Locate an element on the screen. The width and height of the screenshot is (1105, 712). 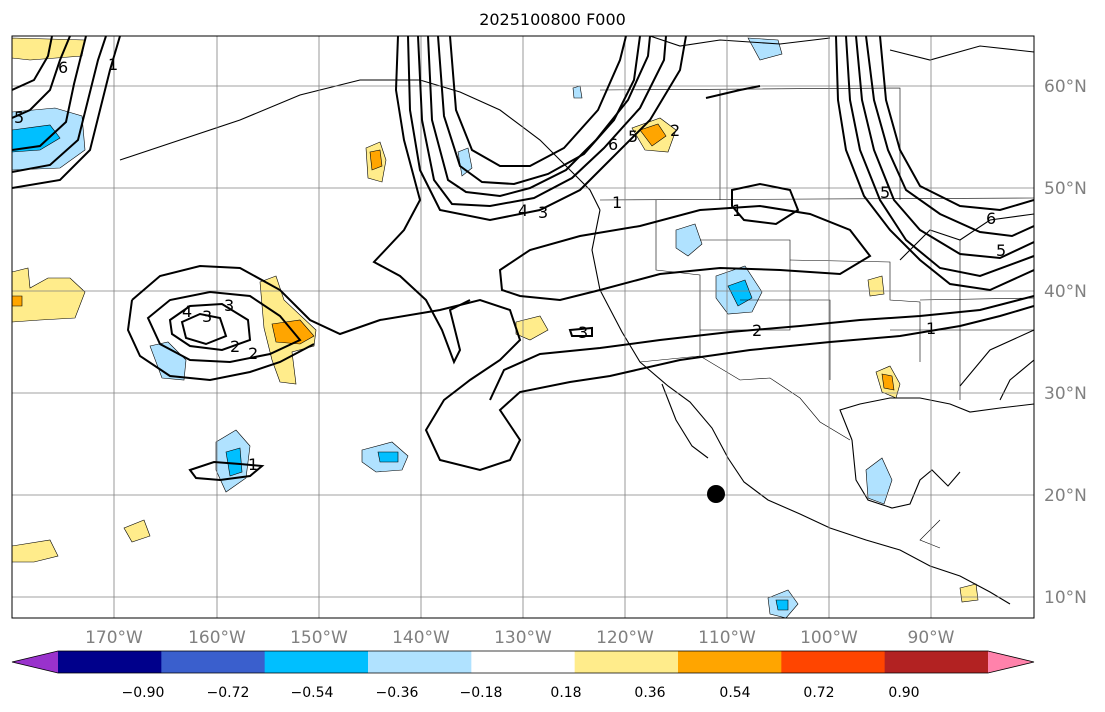
colorbar-tick: −0.90 is located at coordinates (143, 693).